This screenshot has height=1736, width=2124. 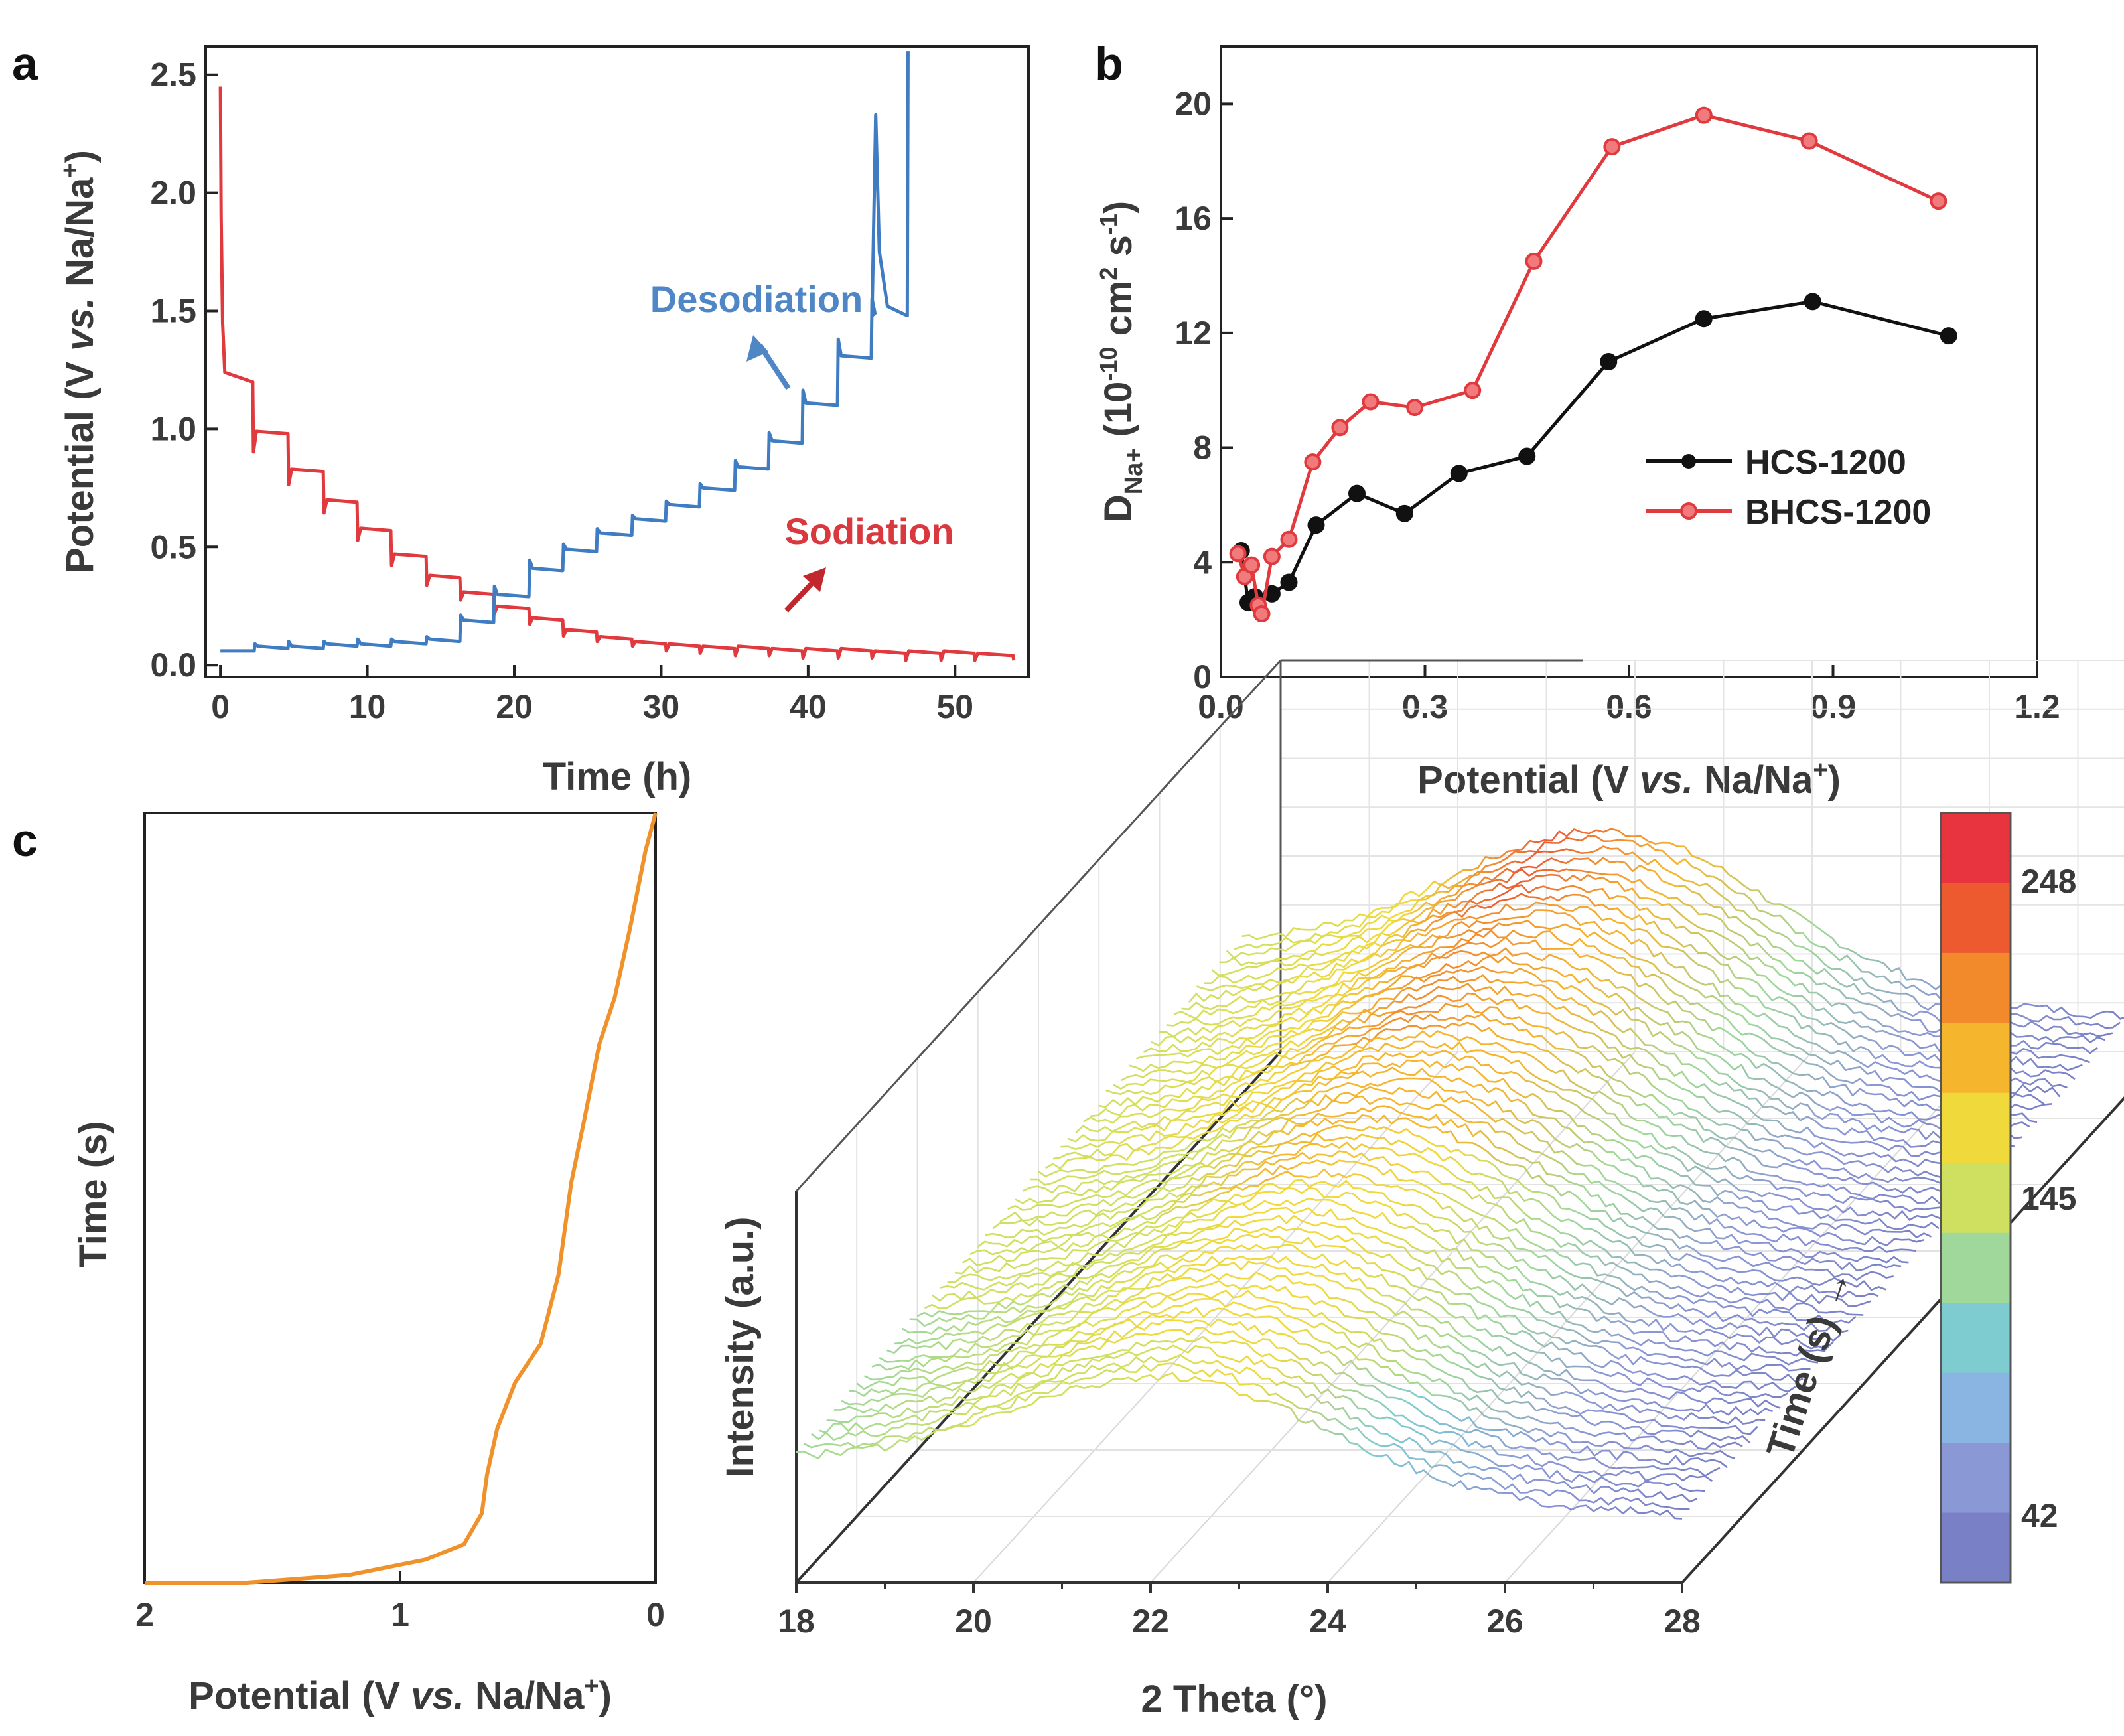 I want to click on desodiation-annotation: Desodiation, so click(x=756, y=299).